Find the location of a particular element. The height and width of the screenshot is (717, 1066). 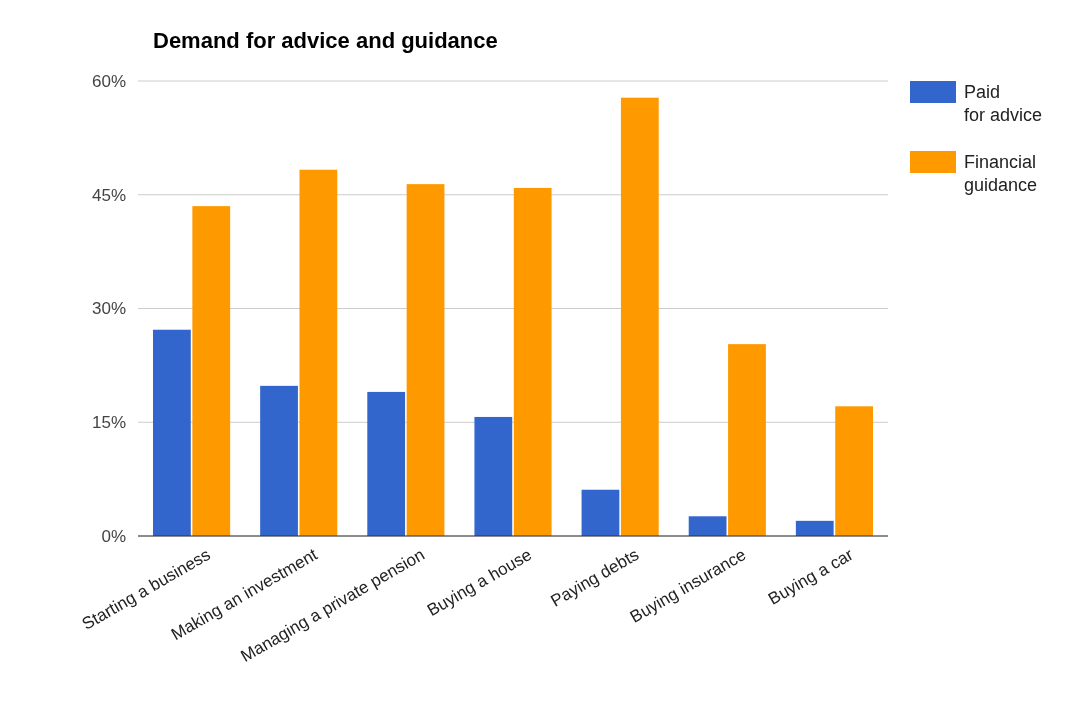

chart-title: Demand for advice and guidance is located at coordinates (325, 40).